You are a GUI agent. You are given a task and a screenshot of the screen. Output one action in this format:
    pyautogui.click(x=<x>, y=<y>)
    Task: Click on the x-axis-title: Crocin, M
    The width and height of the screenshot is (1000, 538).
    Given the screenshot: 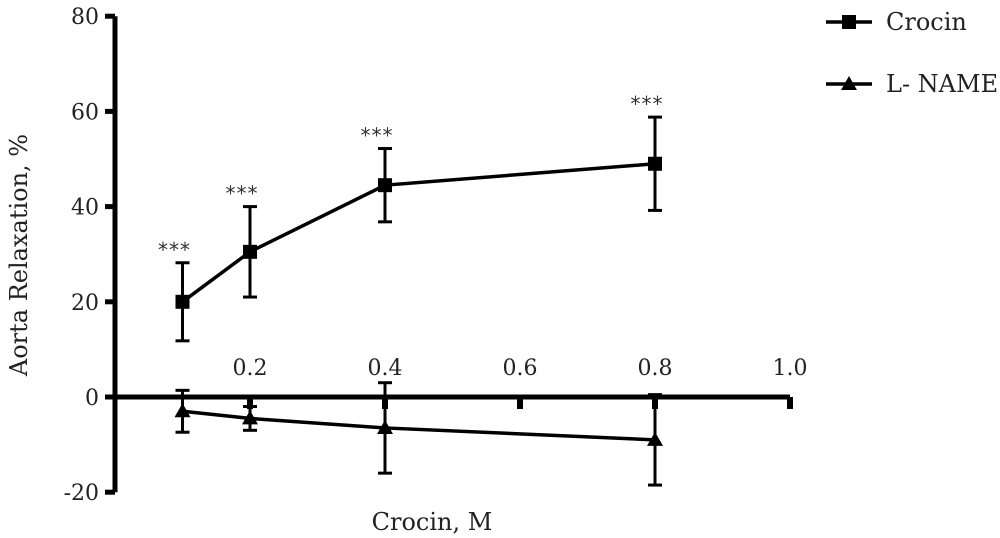 What is the action you would take?
    pyautogui.click(x=432, y=522)
    